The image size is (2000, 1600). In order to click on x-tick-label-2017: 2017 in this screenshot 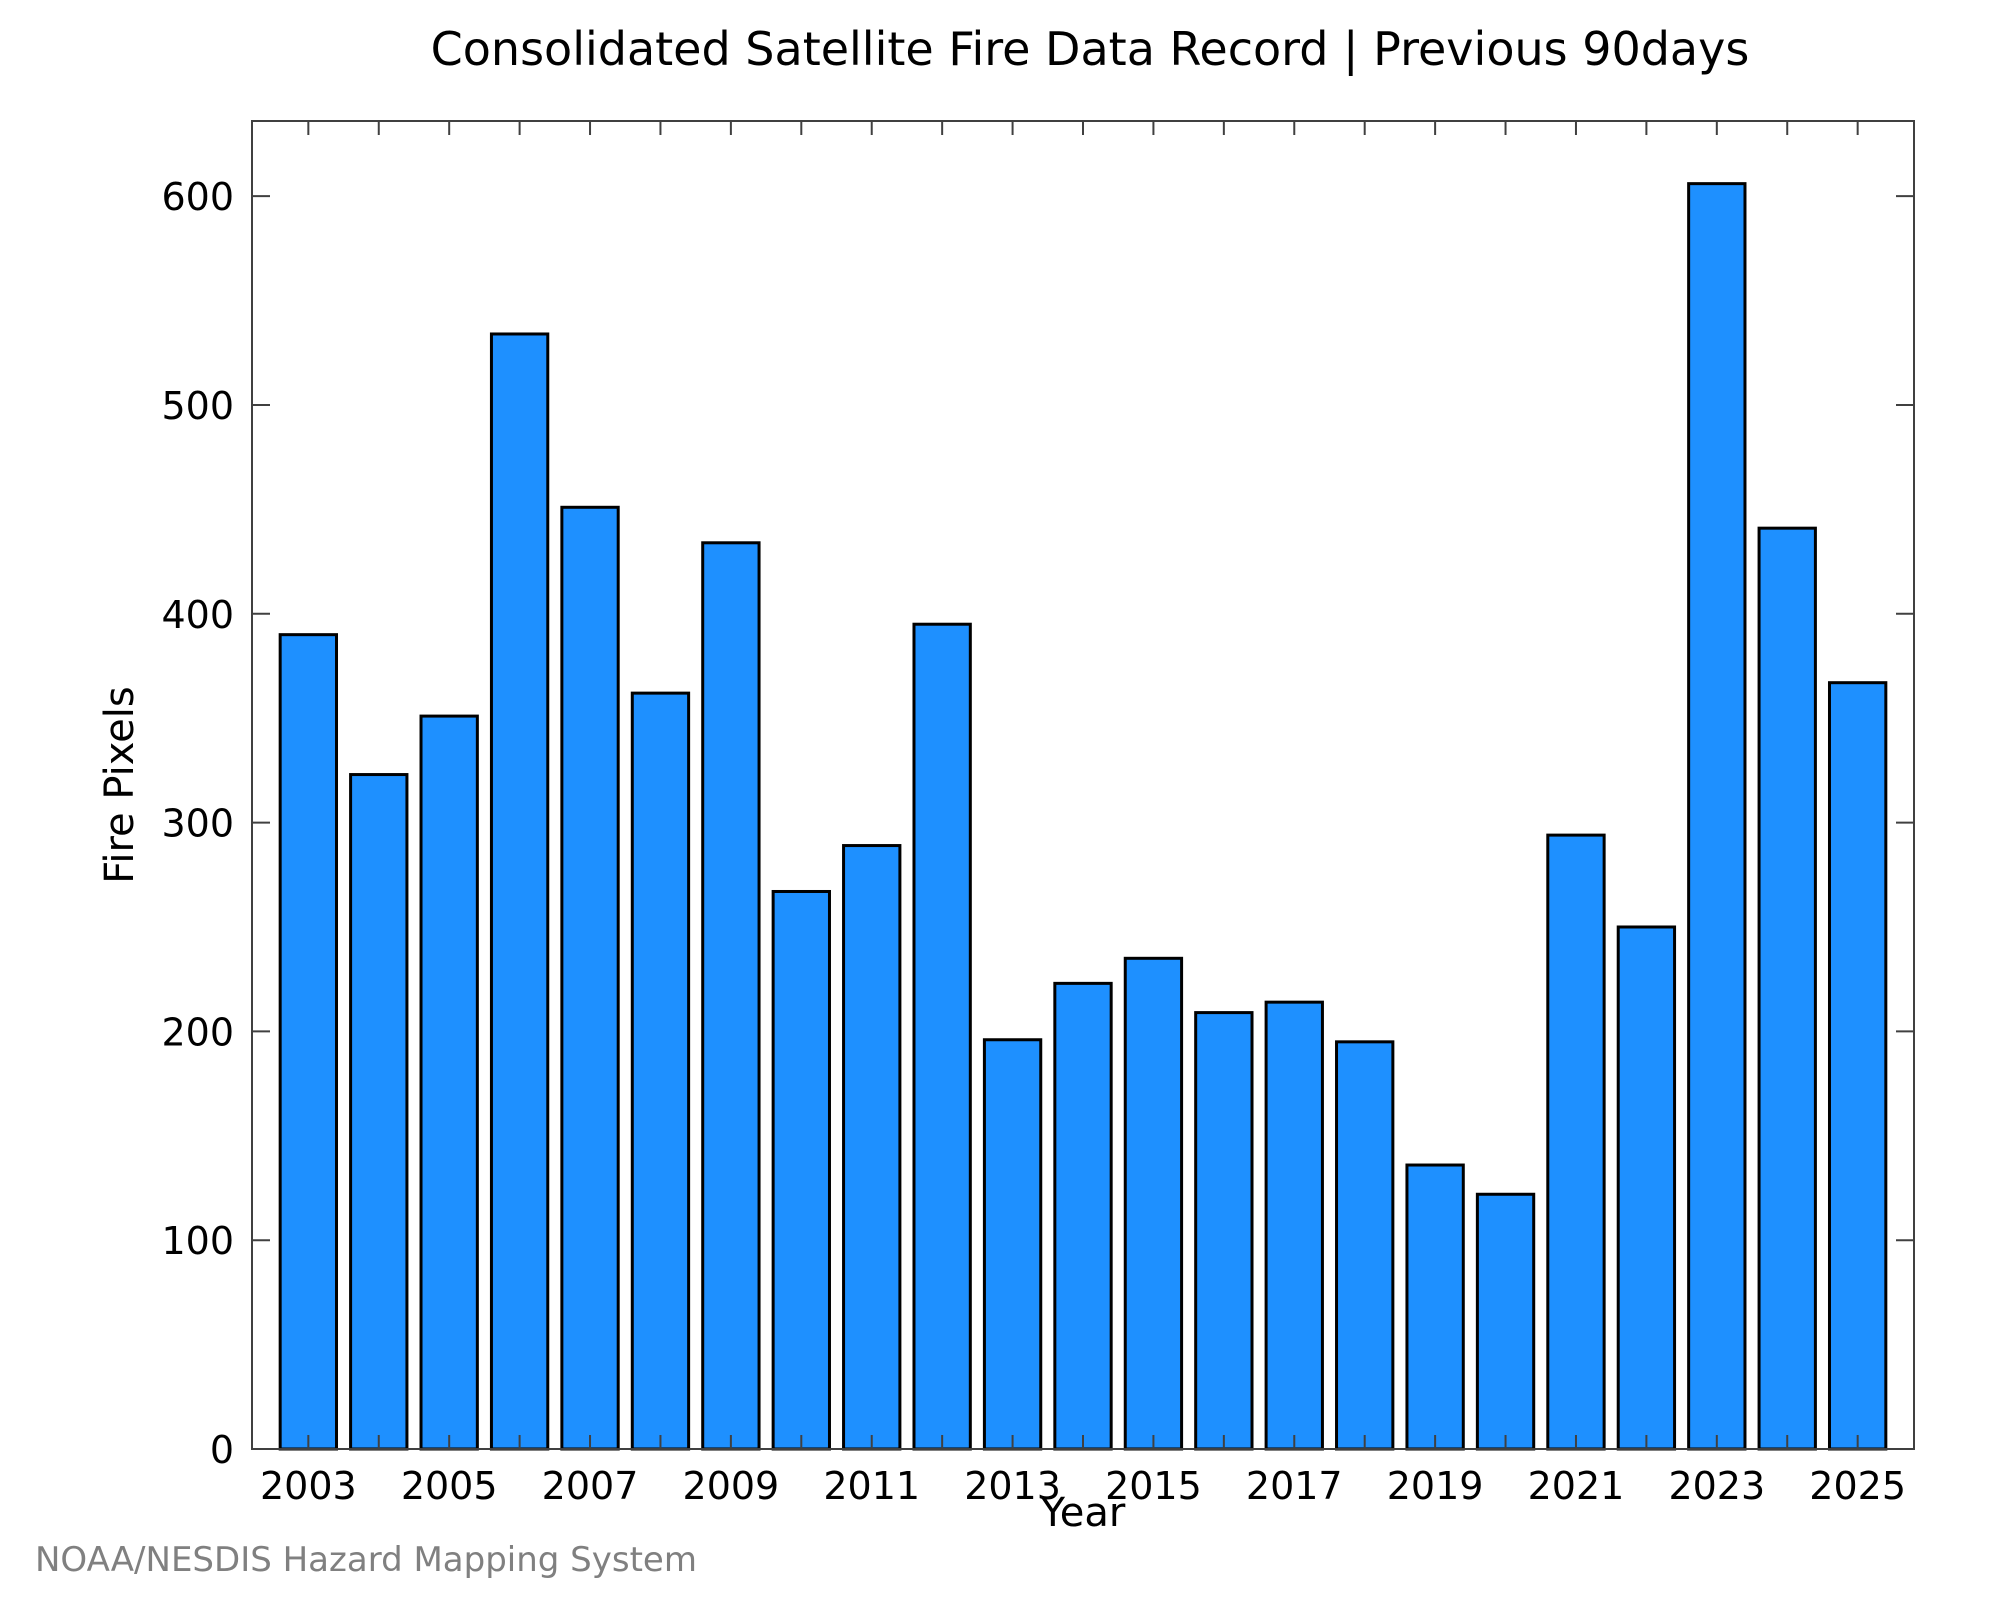, I will do `click(1294, 1486)`.